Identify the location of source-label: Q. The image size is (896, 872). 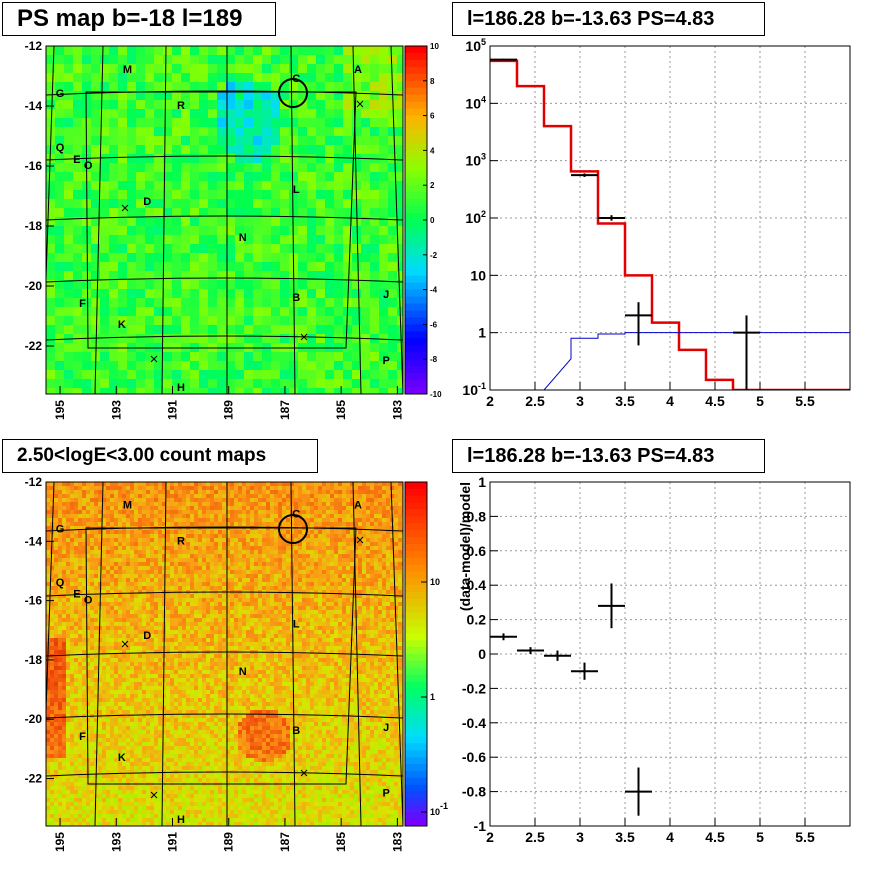
(60, 583).